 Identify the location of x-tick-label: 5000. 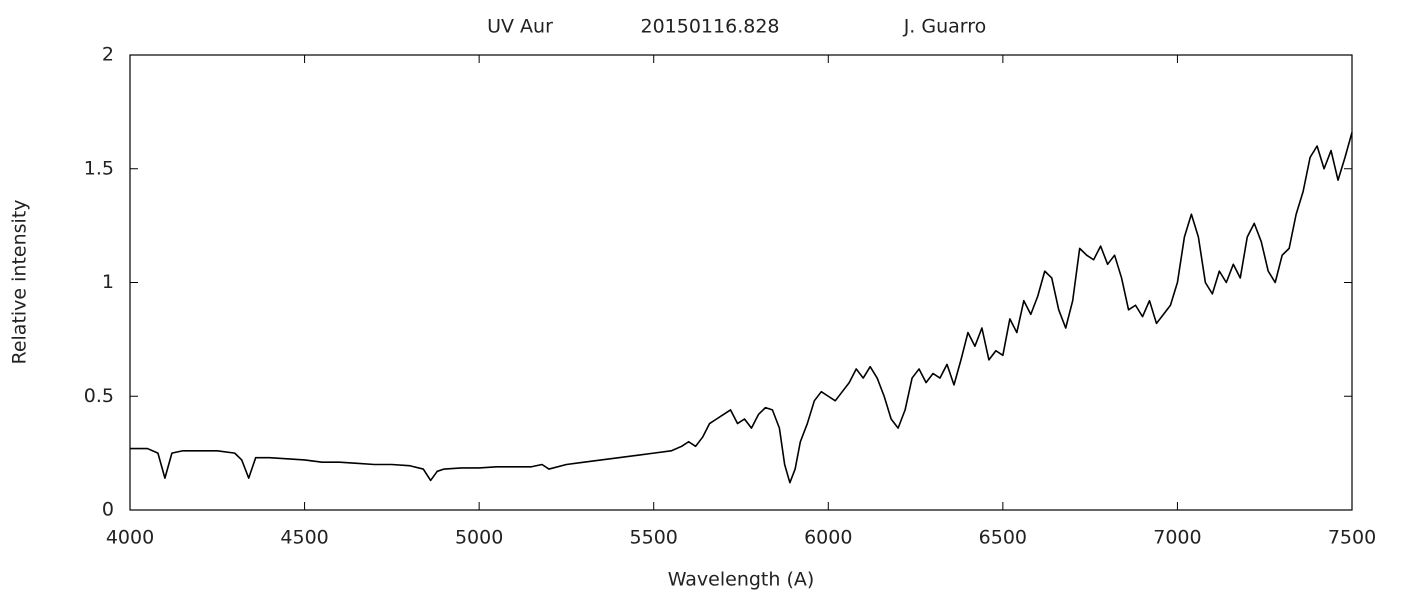
(479, 538).